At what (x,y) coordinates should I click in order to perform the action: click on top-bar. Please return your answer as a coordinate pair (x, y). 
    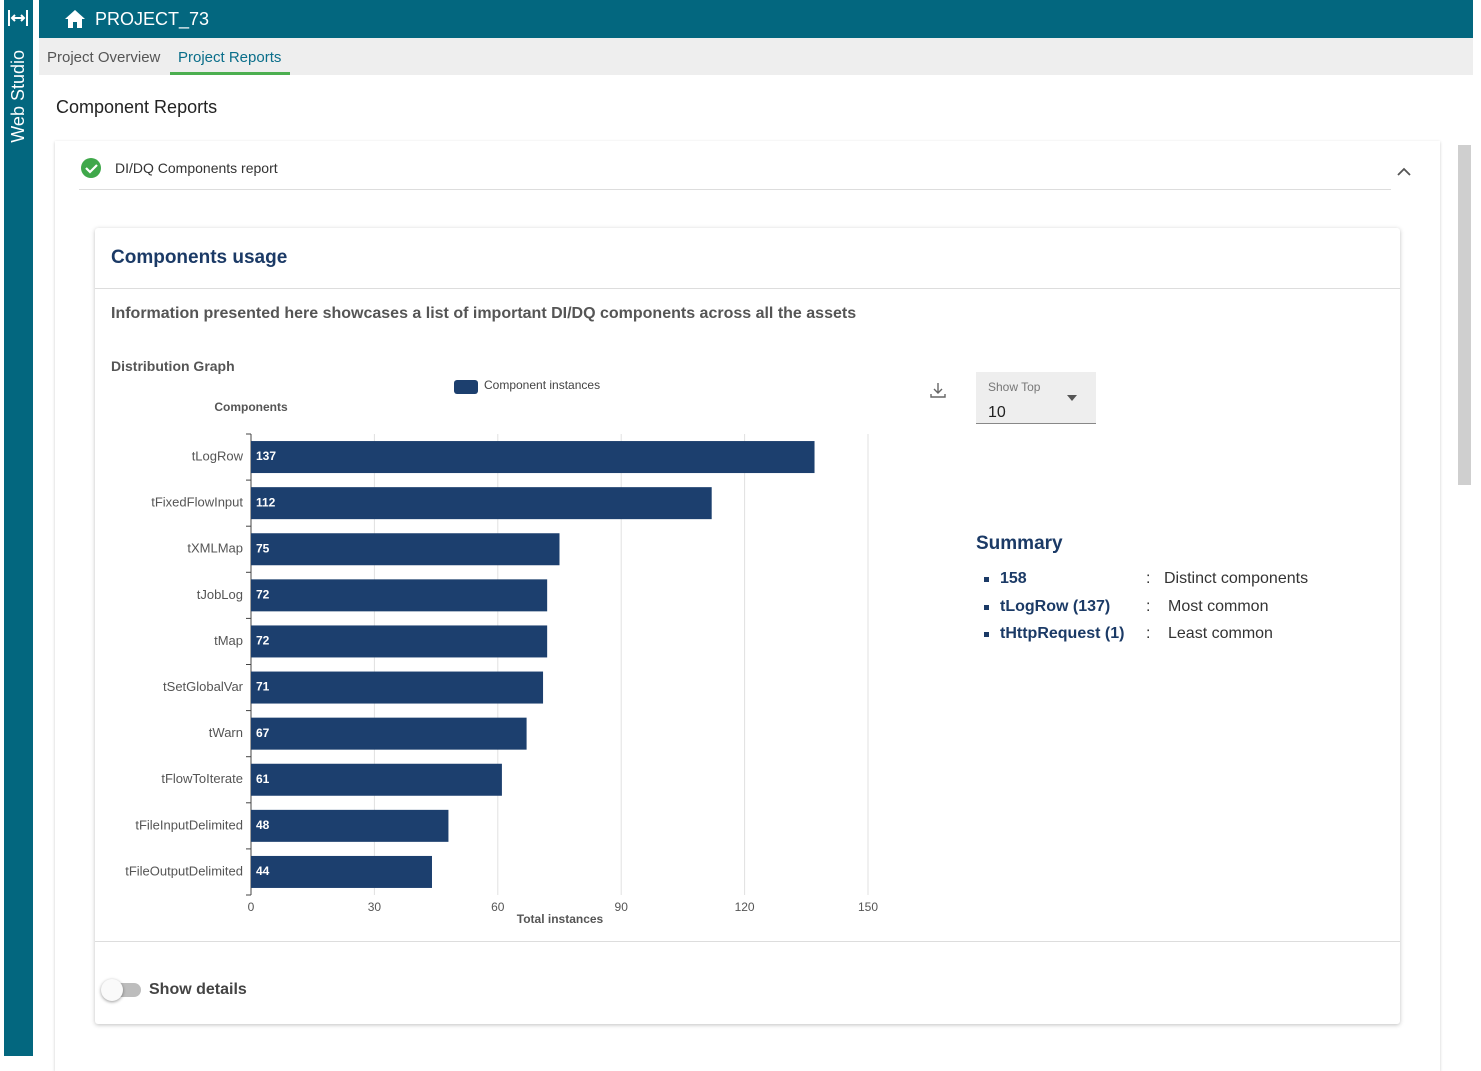
    Looking at the image, I should click on (756, 19).